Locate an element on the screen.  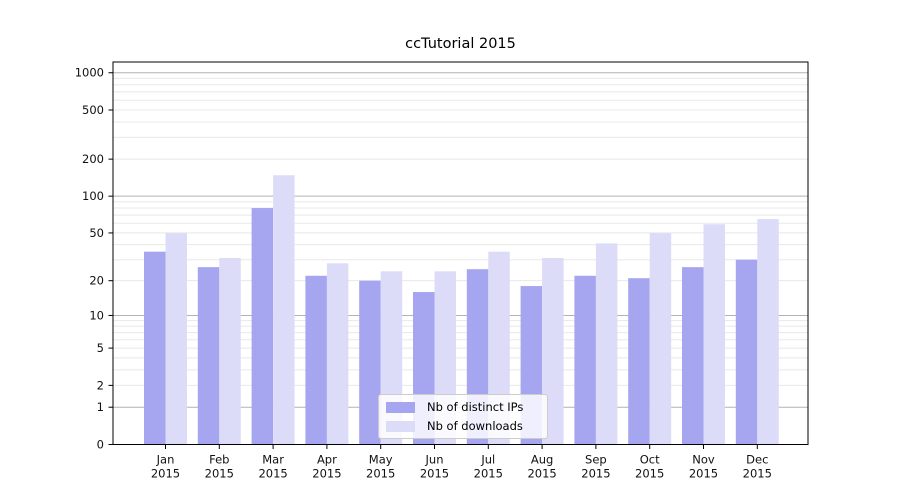
y-tick-label: 0 is located at coordinates (100, 445).